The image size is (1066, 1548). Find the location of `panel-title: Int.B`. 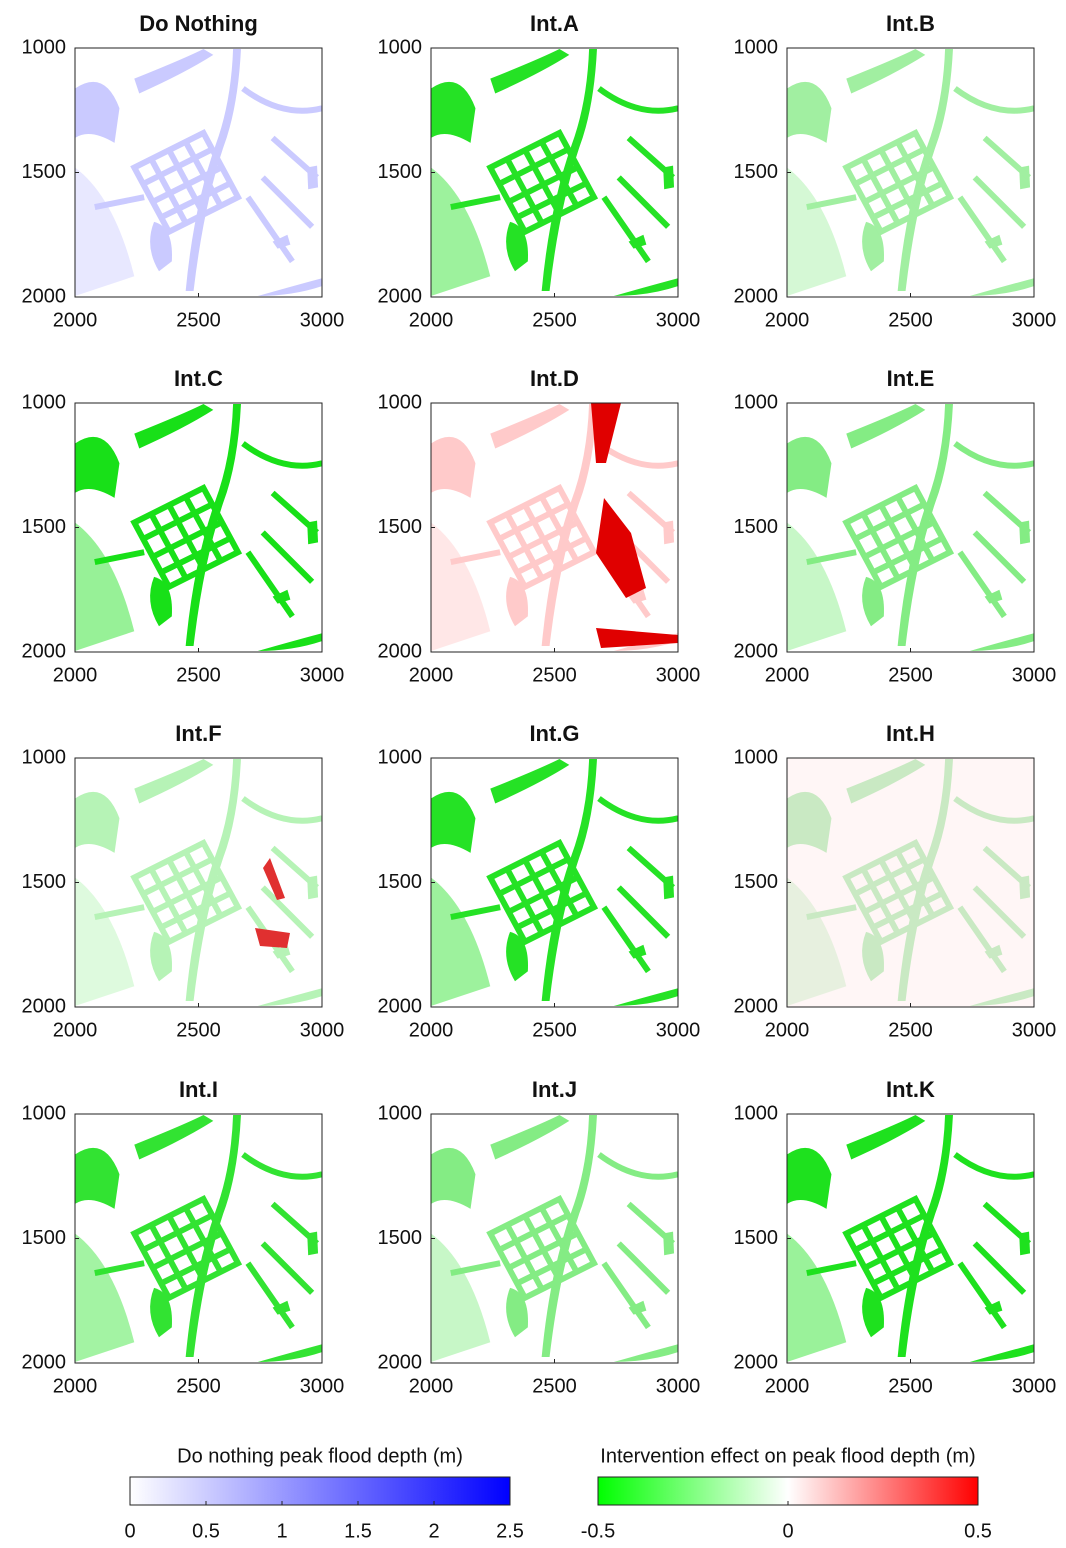

panel-title: Int.B is located at coordinates (910, 23).